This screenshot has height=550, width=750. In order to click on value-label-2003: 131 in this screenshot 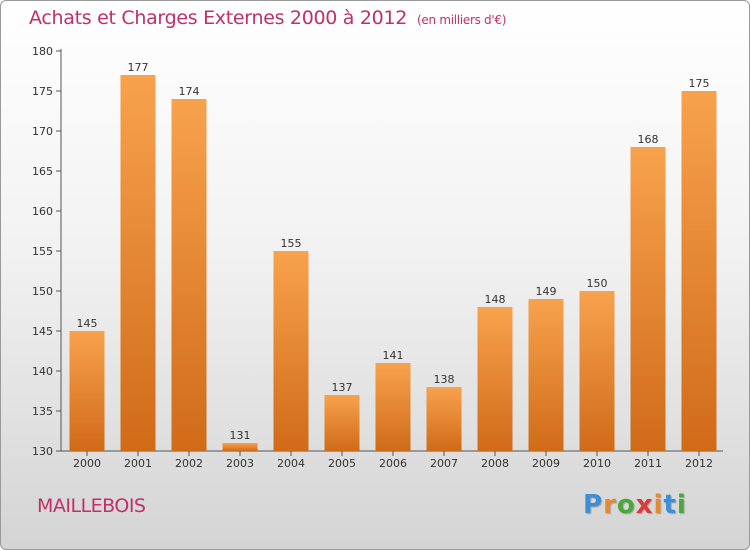, I will do `click(240, 435)`.